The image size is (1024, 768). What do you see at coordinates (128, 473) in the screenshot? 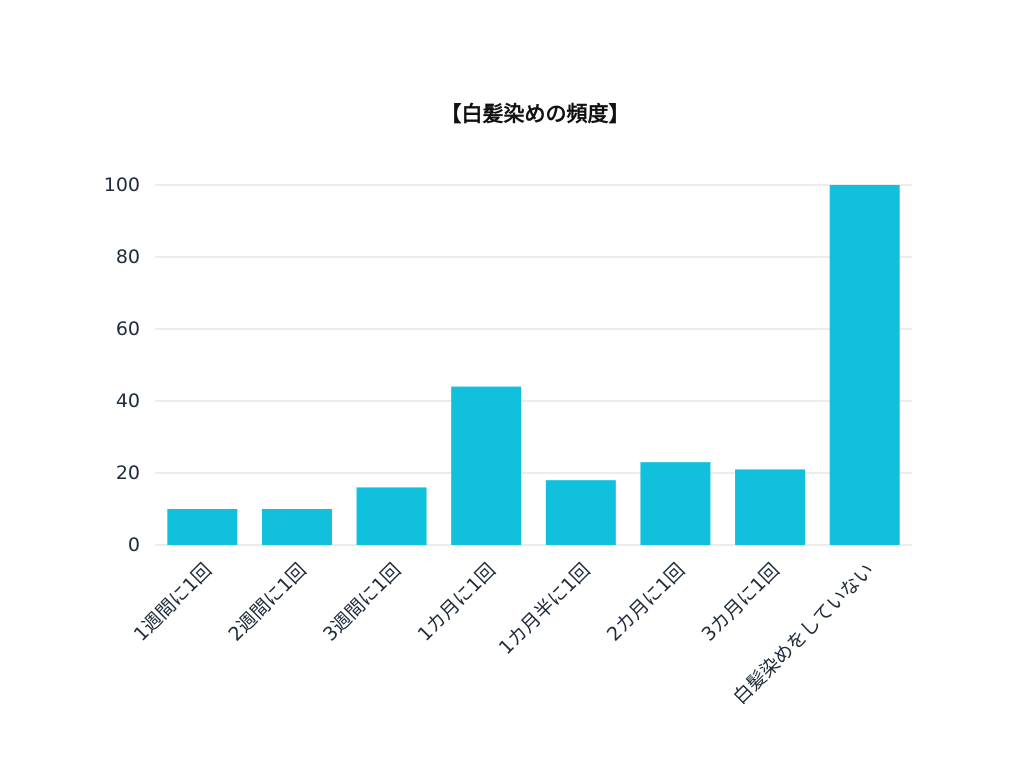
I see `y-tick-label: 20` at bounding box center [128, 473].